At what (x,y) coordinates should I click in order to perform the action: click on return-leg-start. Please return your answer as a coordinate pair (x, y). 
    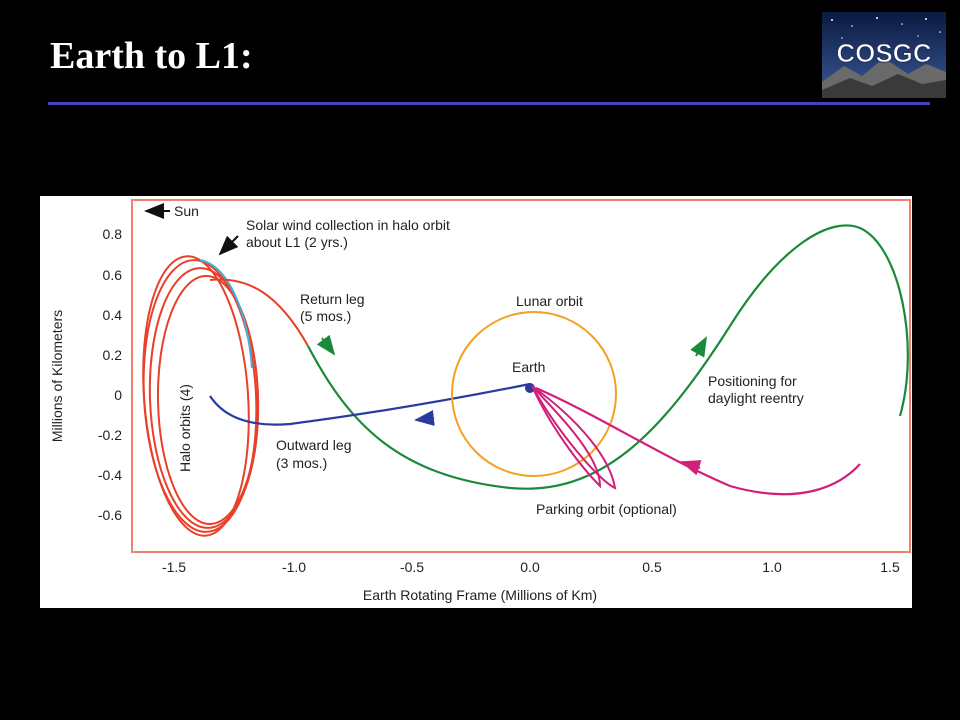
    Looking at the image, I should click on (259, 312).